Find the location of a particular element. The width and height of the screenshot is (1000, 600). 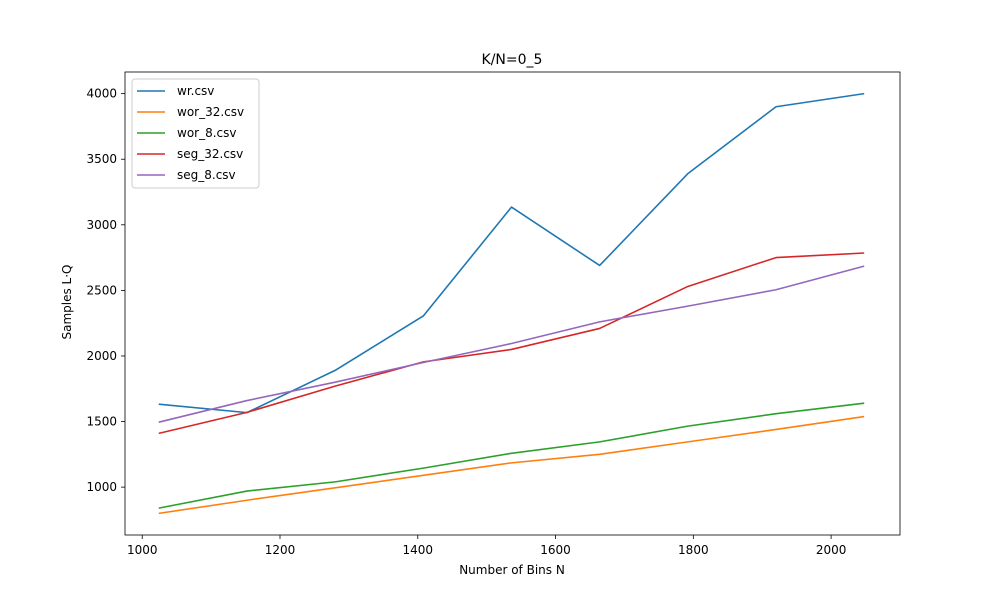

y-tick-label-0: 1000 is located at coordinates (101, 487).